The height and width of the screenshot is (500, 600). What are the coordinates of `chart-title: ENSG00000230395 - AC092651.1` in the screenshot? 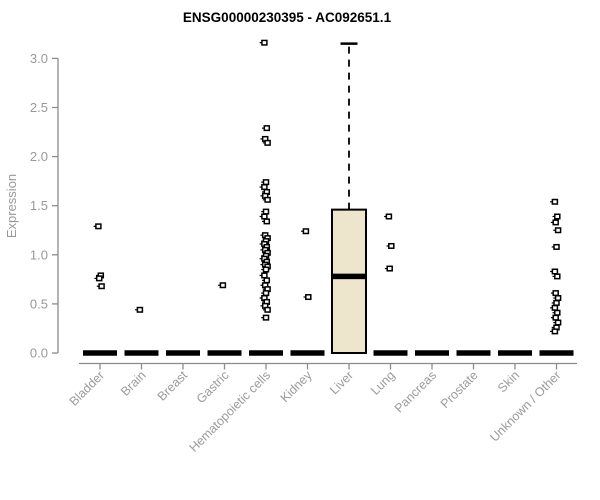 It's located at (287, 17).